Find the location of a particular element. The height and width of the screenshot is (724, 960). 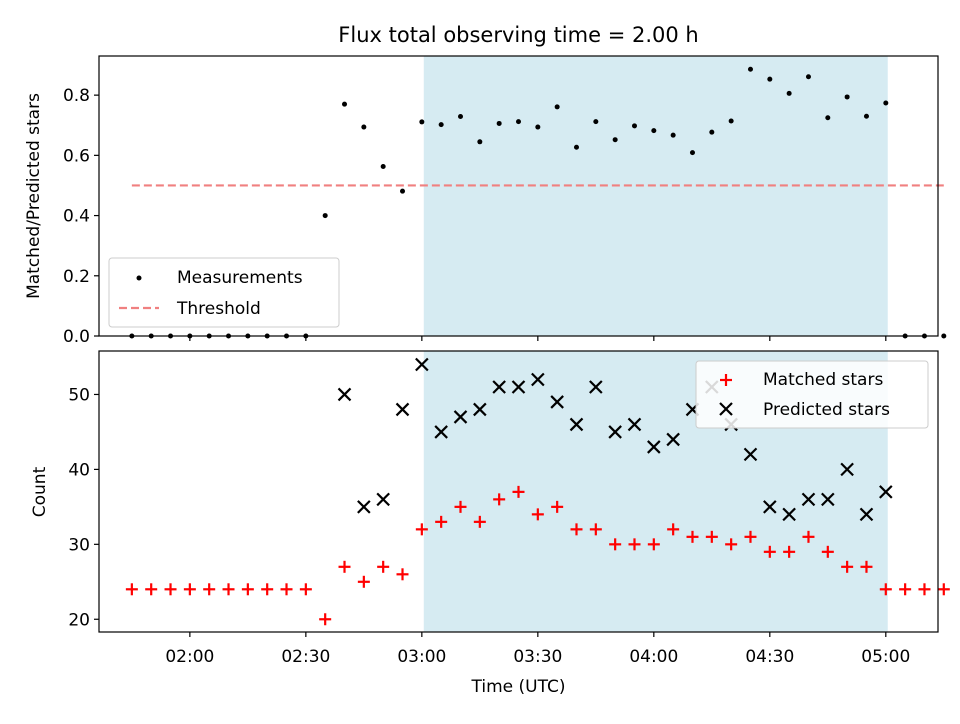

top-y-axis-label: Matched/Predicted stars is located at coordinates (34, 196).